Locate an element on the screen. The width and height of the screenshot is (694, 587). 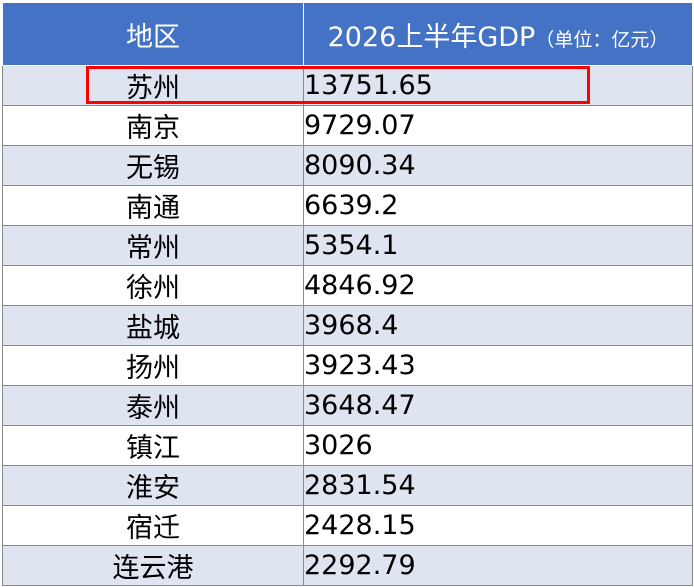
header-gdp-label: 2026上半年GDP is located at coordinates (431, 37).